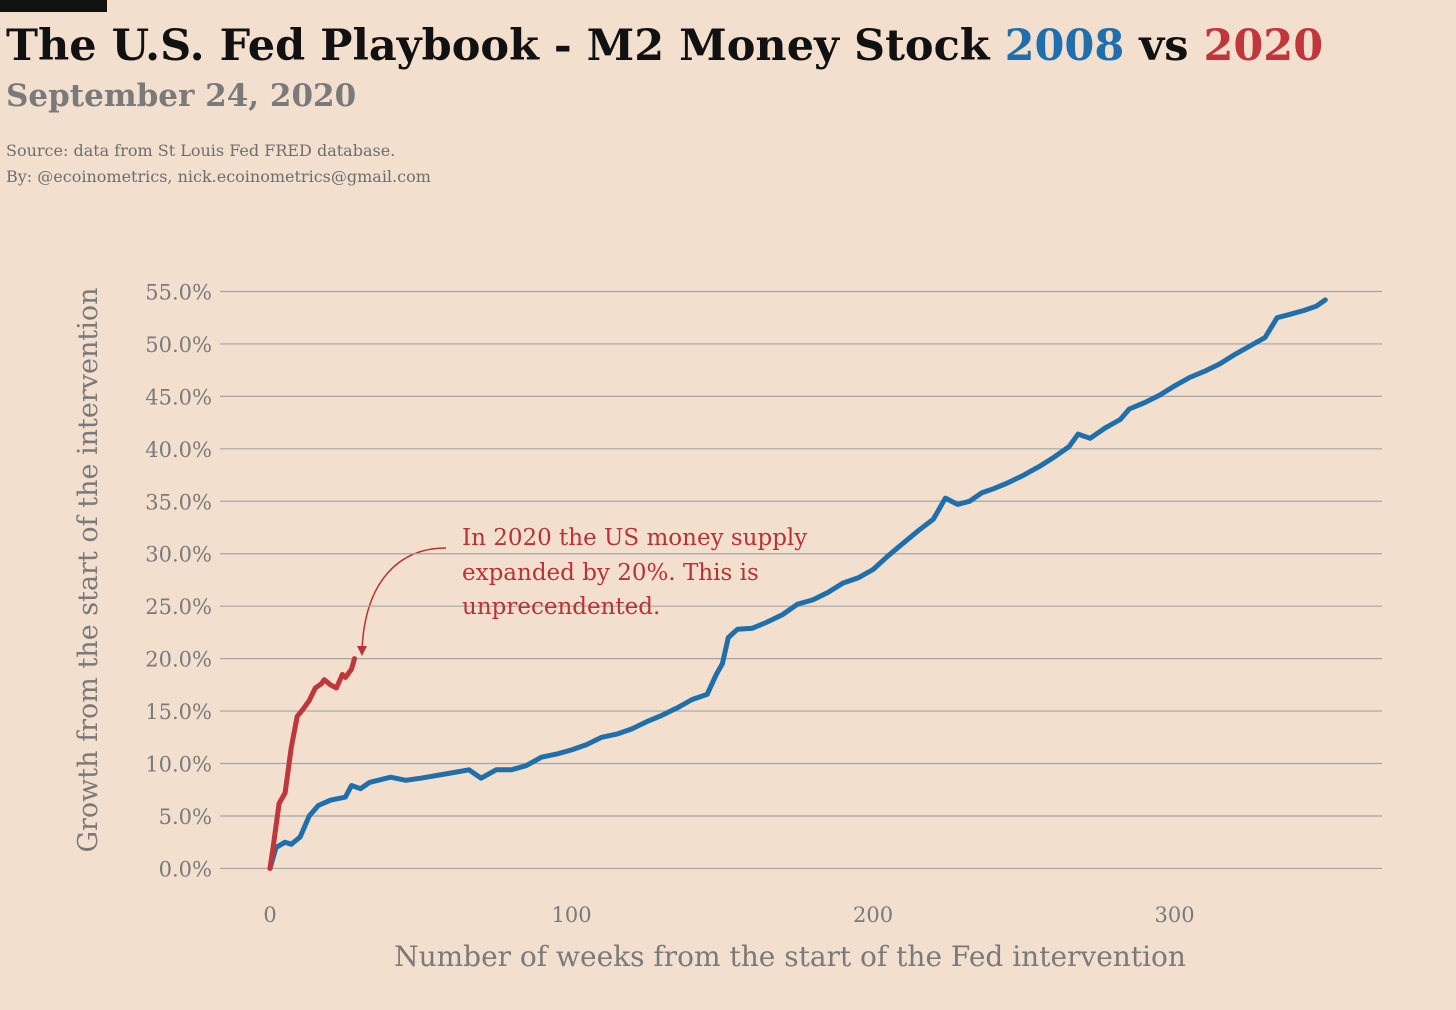  I want to click on annotation-line: In 2020 the US money supply, so click(634, 538).